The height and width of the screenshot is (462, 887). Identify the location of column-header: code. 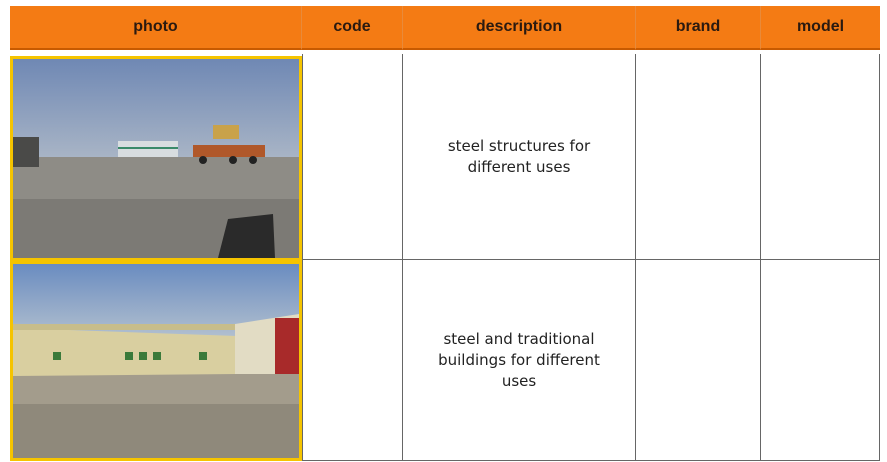
(352, 28).